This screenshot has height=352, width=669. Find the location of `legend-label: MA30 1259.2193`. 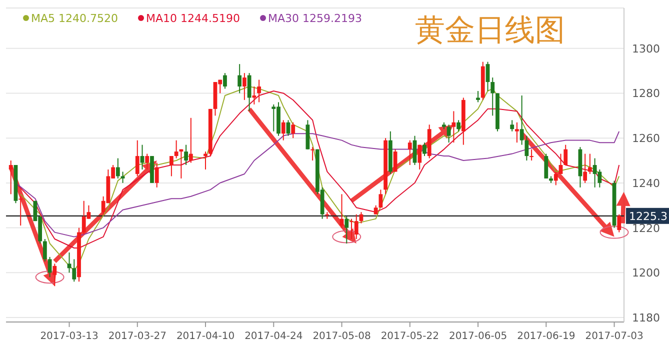

legend-label: MA30 1259.2193 is located at coordinates (315, 18).